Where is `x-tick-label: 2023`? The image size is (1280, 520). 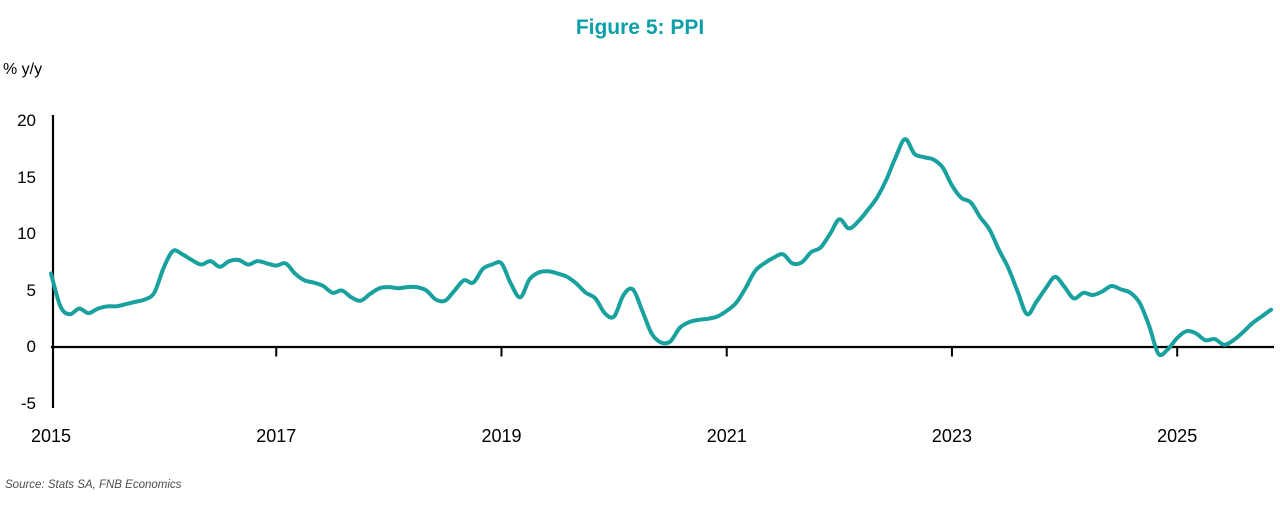 x-tick-label: 2023 is located at coordinates (951, 436).